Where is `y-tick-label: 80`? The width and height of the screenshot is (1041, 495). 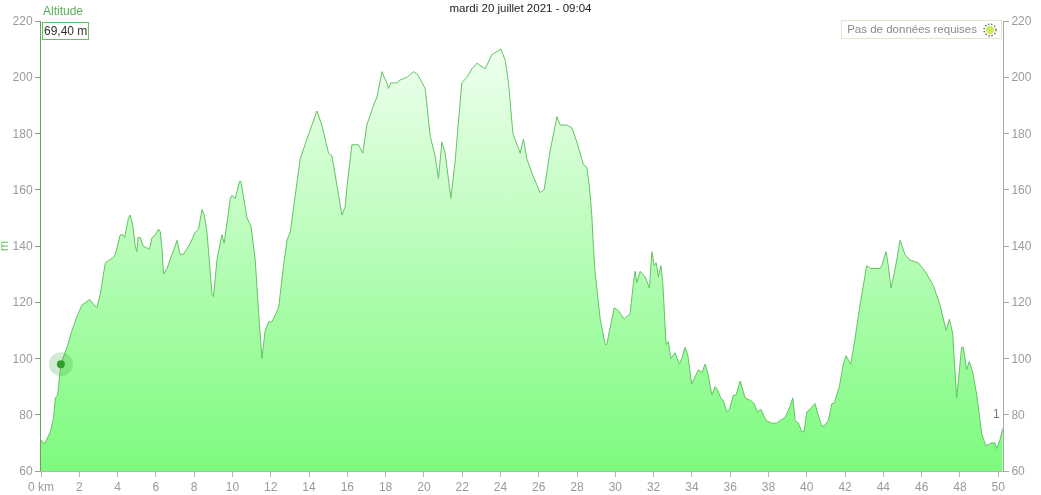
y-tick-label: 80 is located at coordinates (26, 414).